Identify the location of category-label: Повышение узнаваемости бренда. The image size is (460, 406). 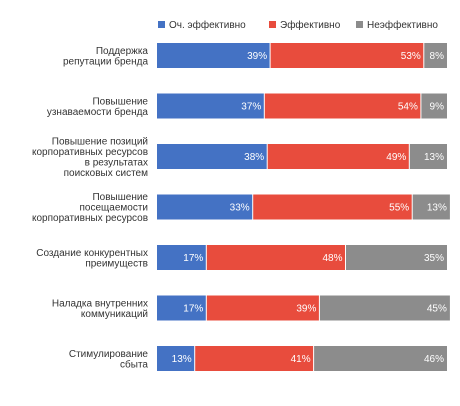
(98, 107).